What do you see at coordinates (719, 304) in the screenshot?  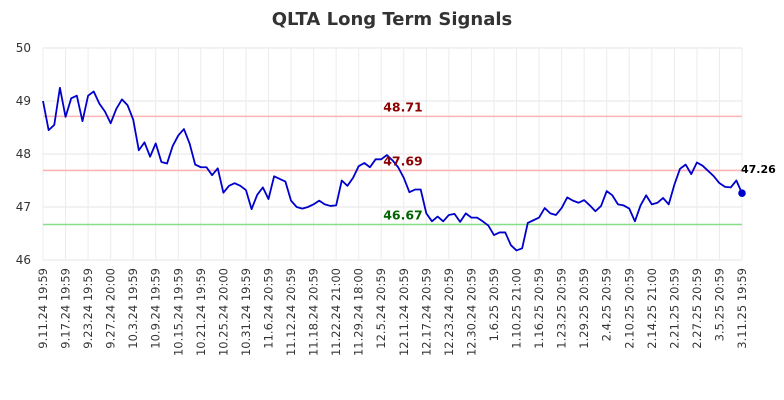 I see `x-tick-label: 3.5.25 20:59` at bounding box center [719, 304].